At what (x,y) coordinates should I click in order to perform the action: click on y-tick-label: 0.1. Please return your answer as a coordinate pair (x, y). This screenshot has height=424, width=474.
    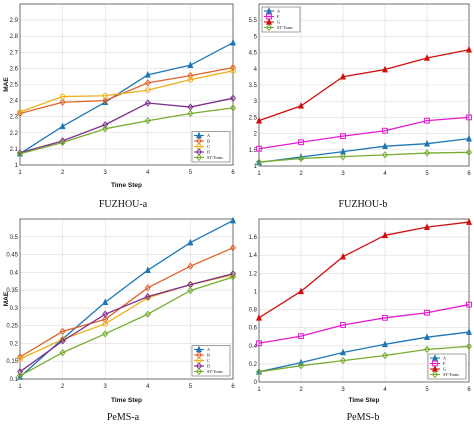
    Looking at the image, I should click on (14, 380).